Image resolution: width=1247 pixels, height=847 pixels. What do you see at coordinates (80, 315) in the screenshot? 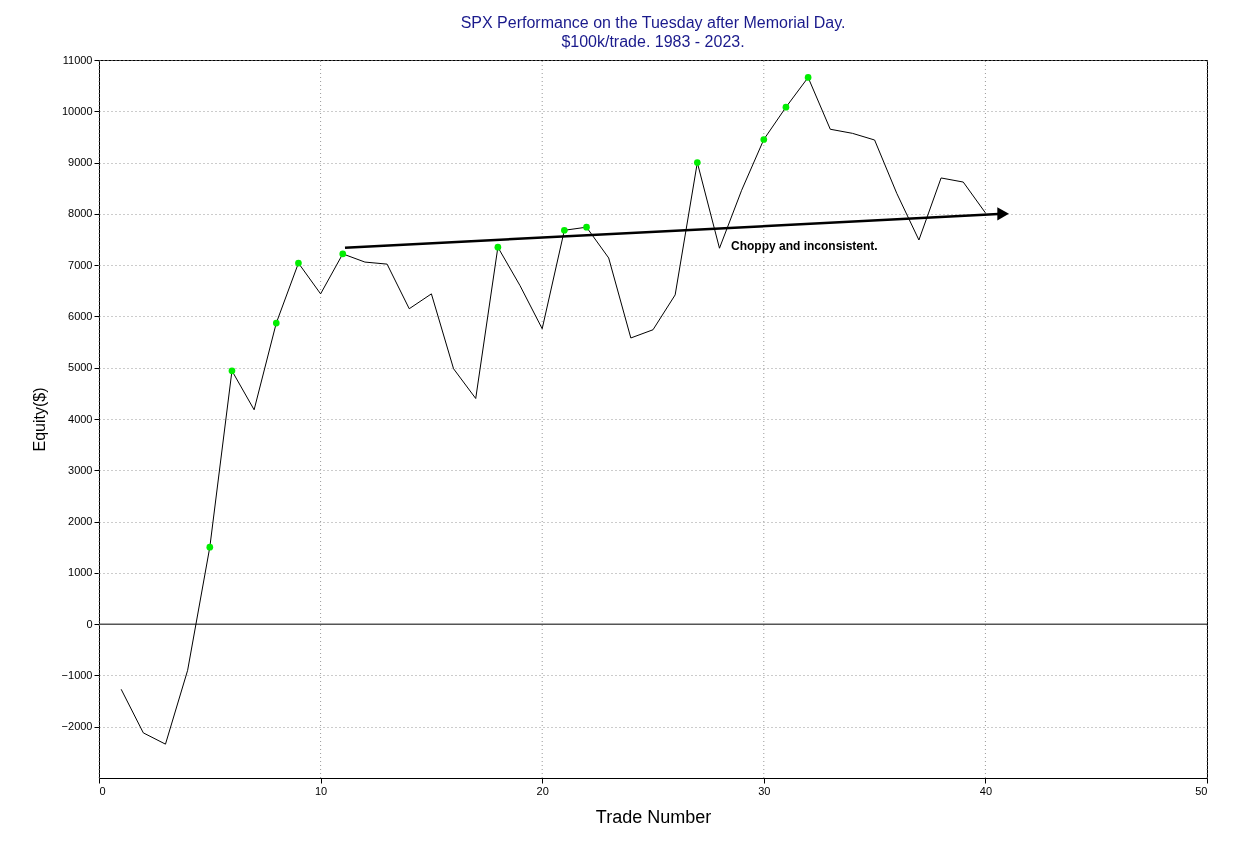
I see `y-tick-label: 6000` at bounding box center [80, 315].